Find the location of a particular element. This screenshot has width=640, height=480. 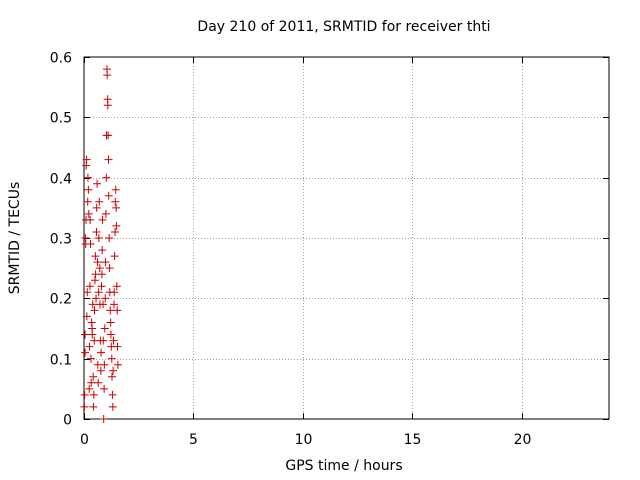

y-tick-label: 0.3 is located at coordinates (61, 240).